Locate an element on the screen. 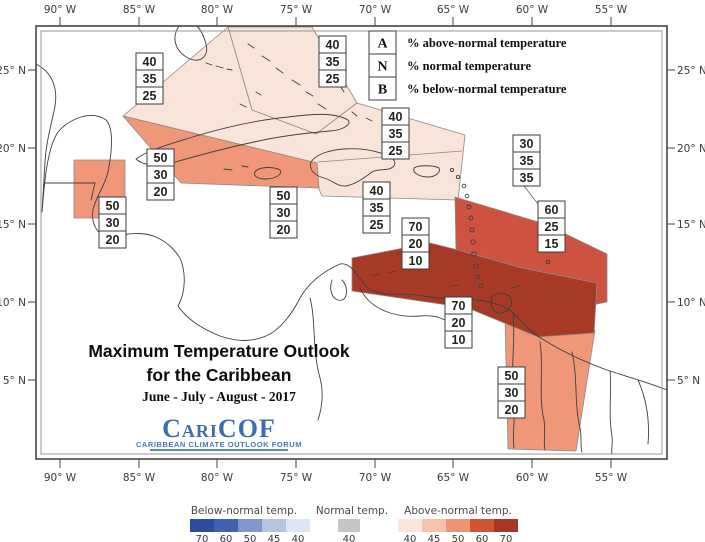  forecast-box-cell-hispaniola-north is located at coordinates (395, 150).